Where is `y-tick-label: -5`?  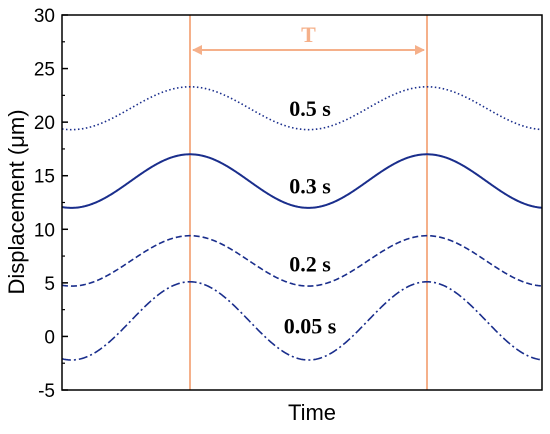
y-tick-label: -5 is located at coordinates (46, 391).